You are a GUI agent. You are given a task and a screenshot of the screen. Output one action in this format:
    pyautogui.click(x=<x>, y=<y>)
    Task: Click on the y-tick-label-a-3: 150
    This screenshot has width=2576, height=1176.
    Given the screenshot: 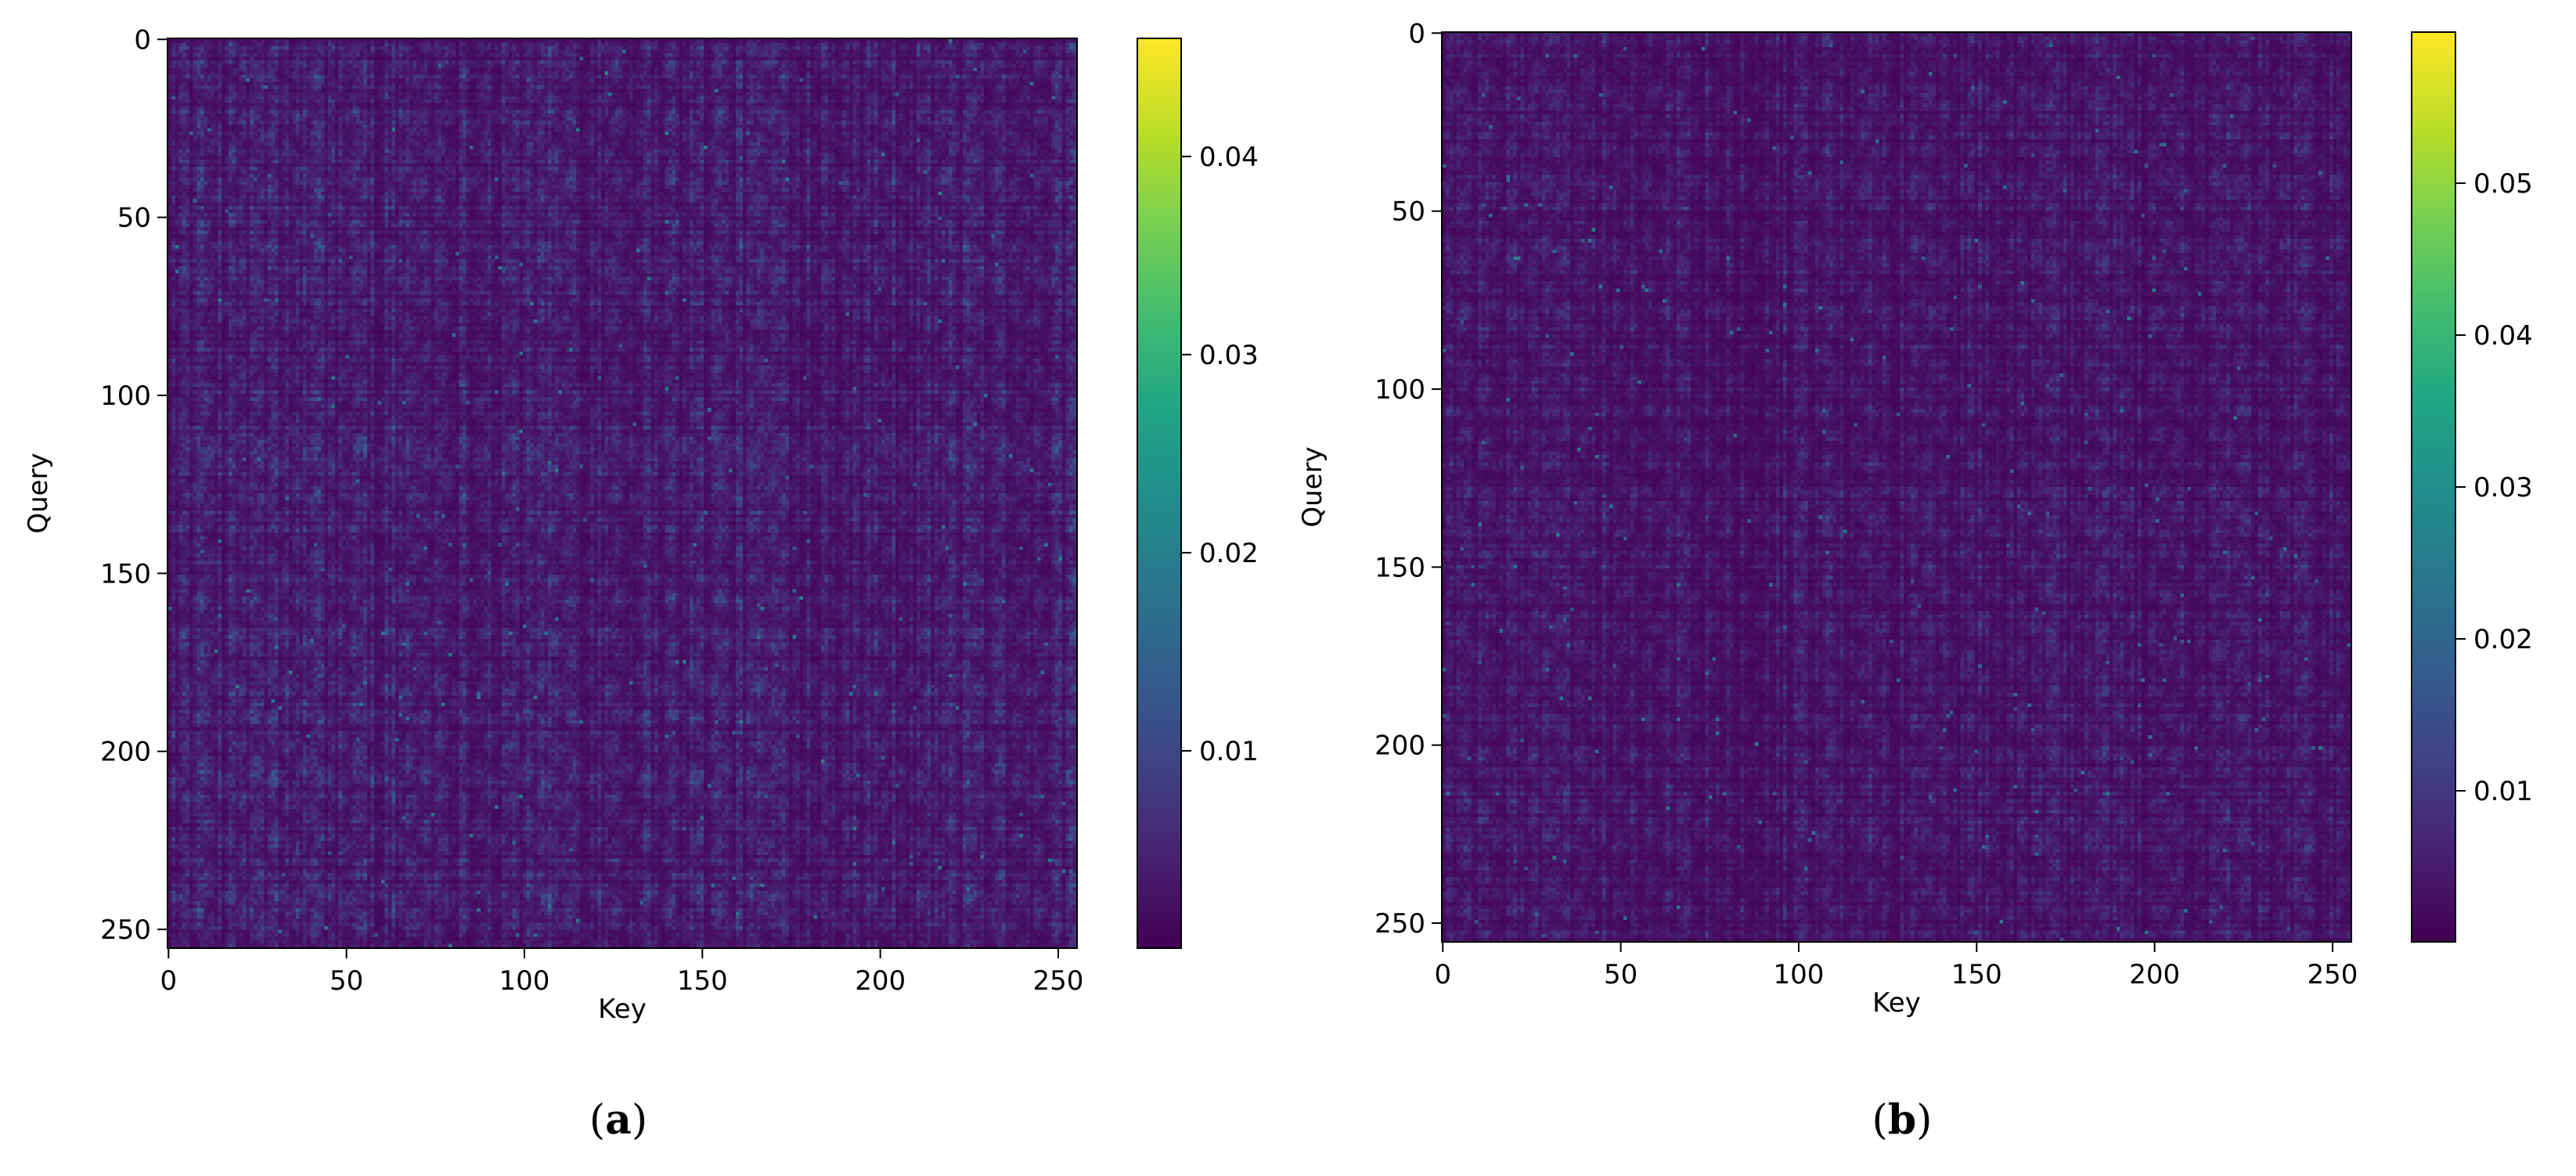 What is the action you would take?
    pyautogui.click(x=125, y=574)
    